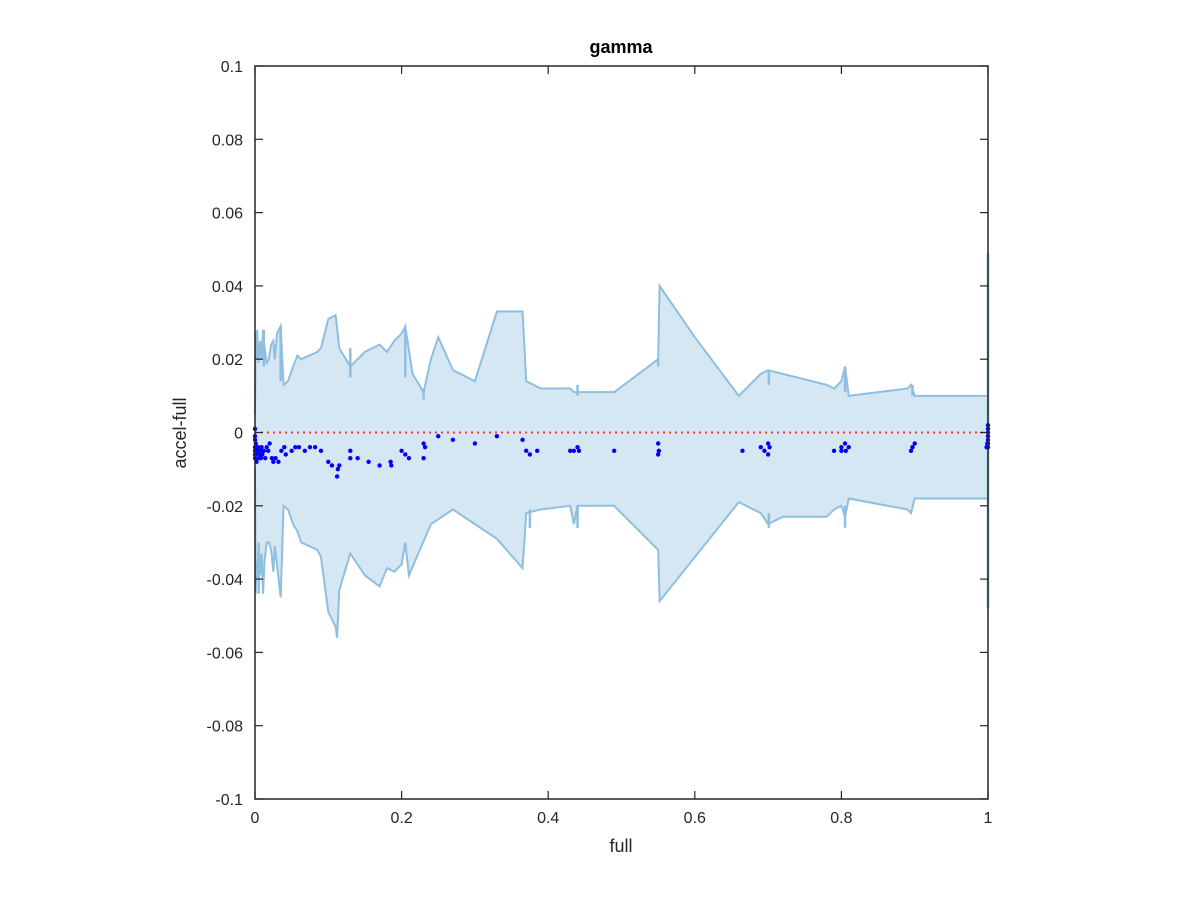 The height and width of the screenshot is (900, 1200). What do you see at coordinates (548, 818) in the screenshot?
I see `x-tick-label: 0.4` at bounding box center [548, 818].